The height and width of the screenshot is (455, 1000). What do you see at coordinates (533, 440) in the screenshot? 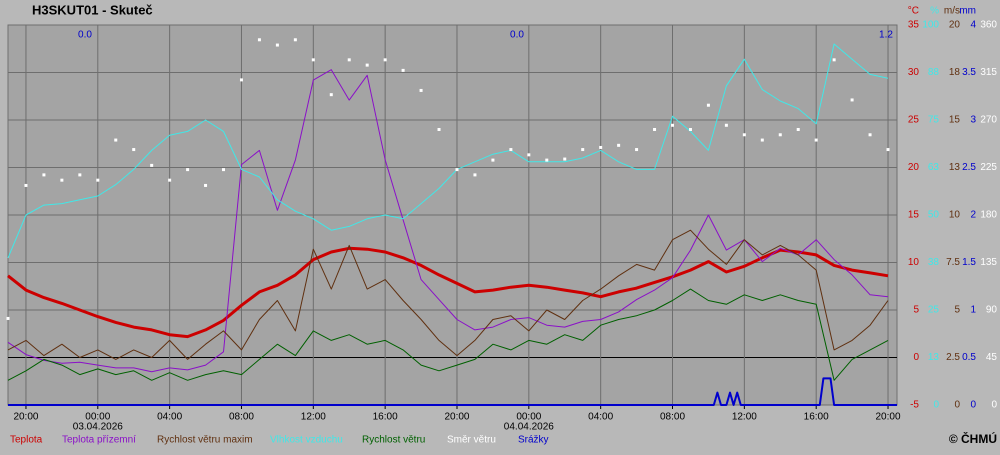
I see `legend-entry: Srážky` at bounding box center [533, 440].